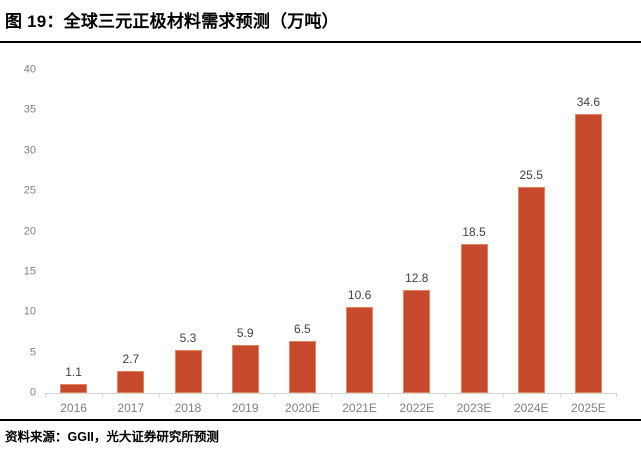 This screenshot has height=452, width=641. Describe the element at coordinates (588, 253) in the screenshot. I see `bar-2025E` at that location.